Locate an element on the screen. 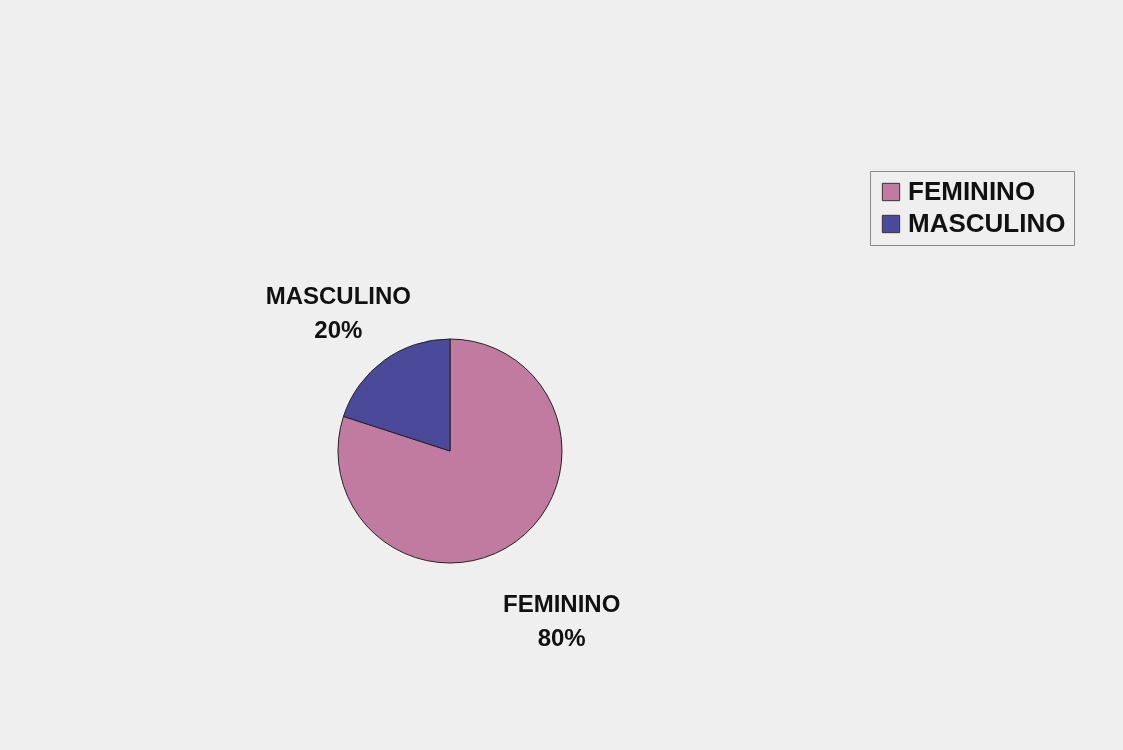 The image size is (1123, 750). data-label: 80% is located at coordinates (561, 637).